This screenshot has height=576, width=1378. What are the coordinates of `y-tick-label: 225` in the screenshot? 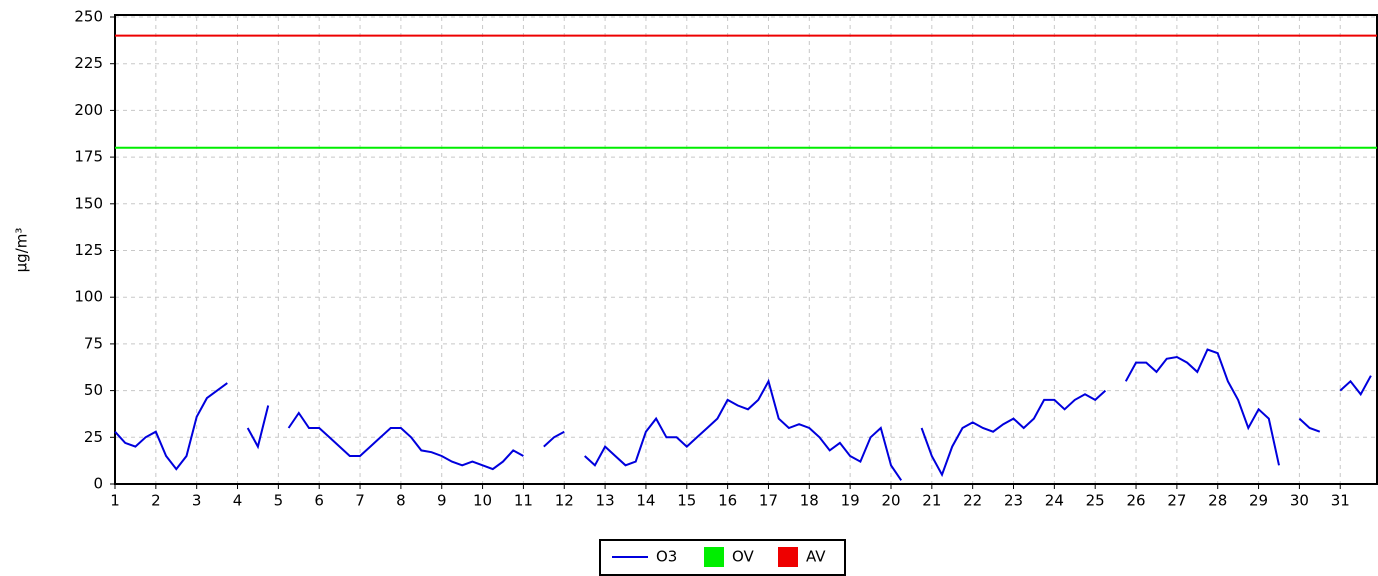 It's located at (88, 63).